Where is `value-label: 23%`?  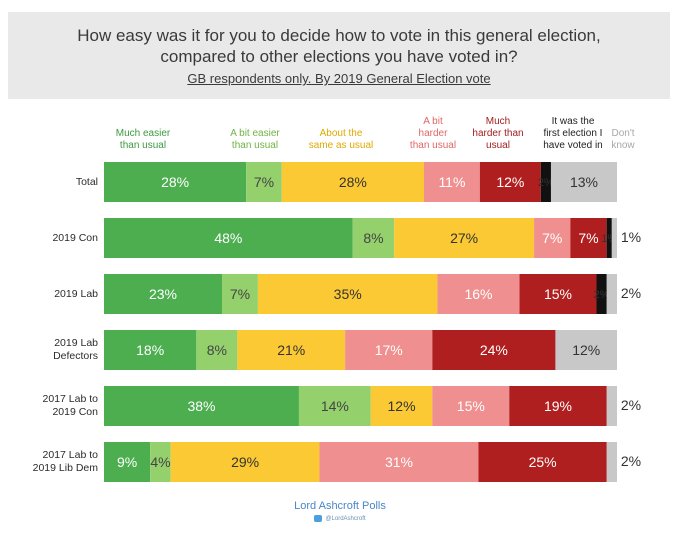 value-label: 23% is located at coordinates (163, 294).